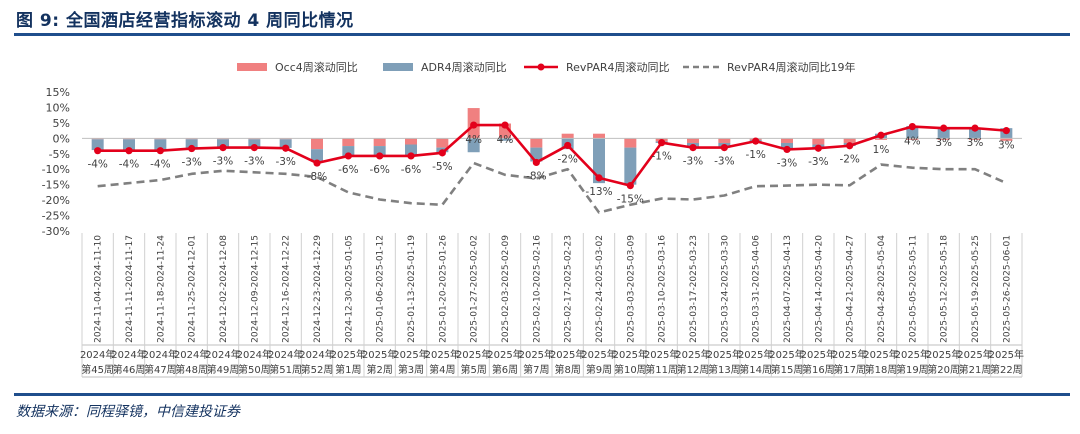  Describe the element at coordinates (161, 289) in the screenshot. I see `x-category-label: 2024-11-18-2024-11-24` at that location.